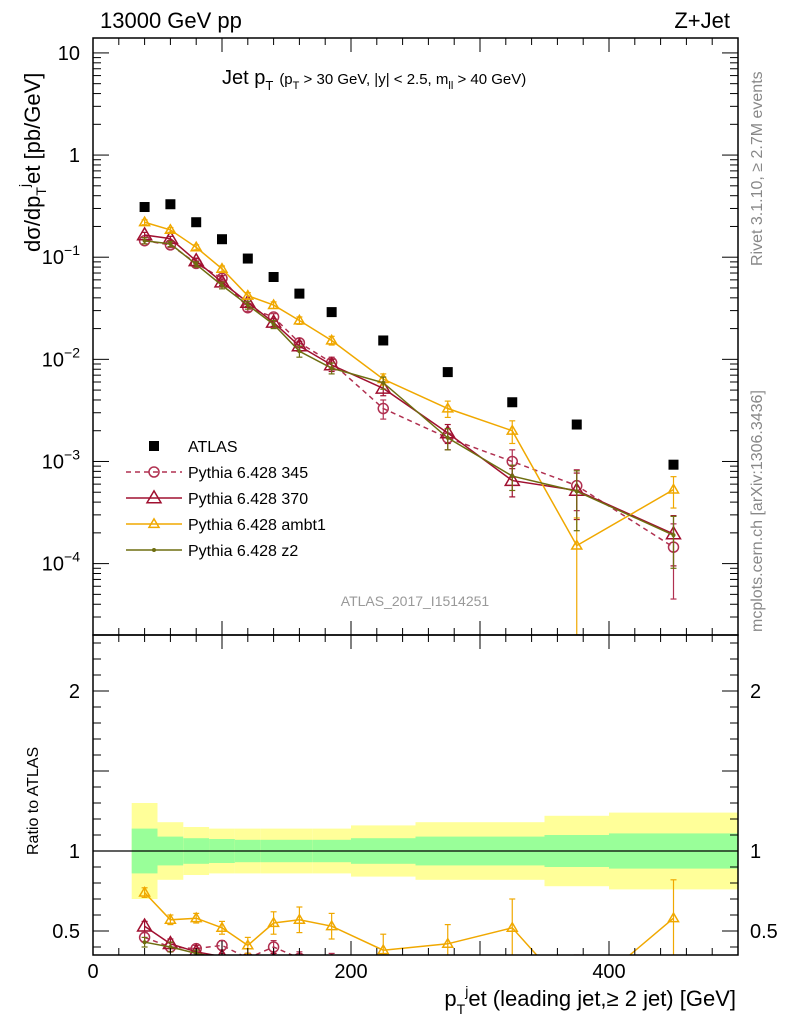 The image size is (786, 1024). What do you see at coordinates (243, 551) in the screenshot?
I see `legend-label: Pythia 6.428 z2` at bounding box center [243, 551].